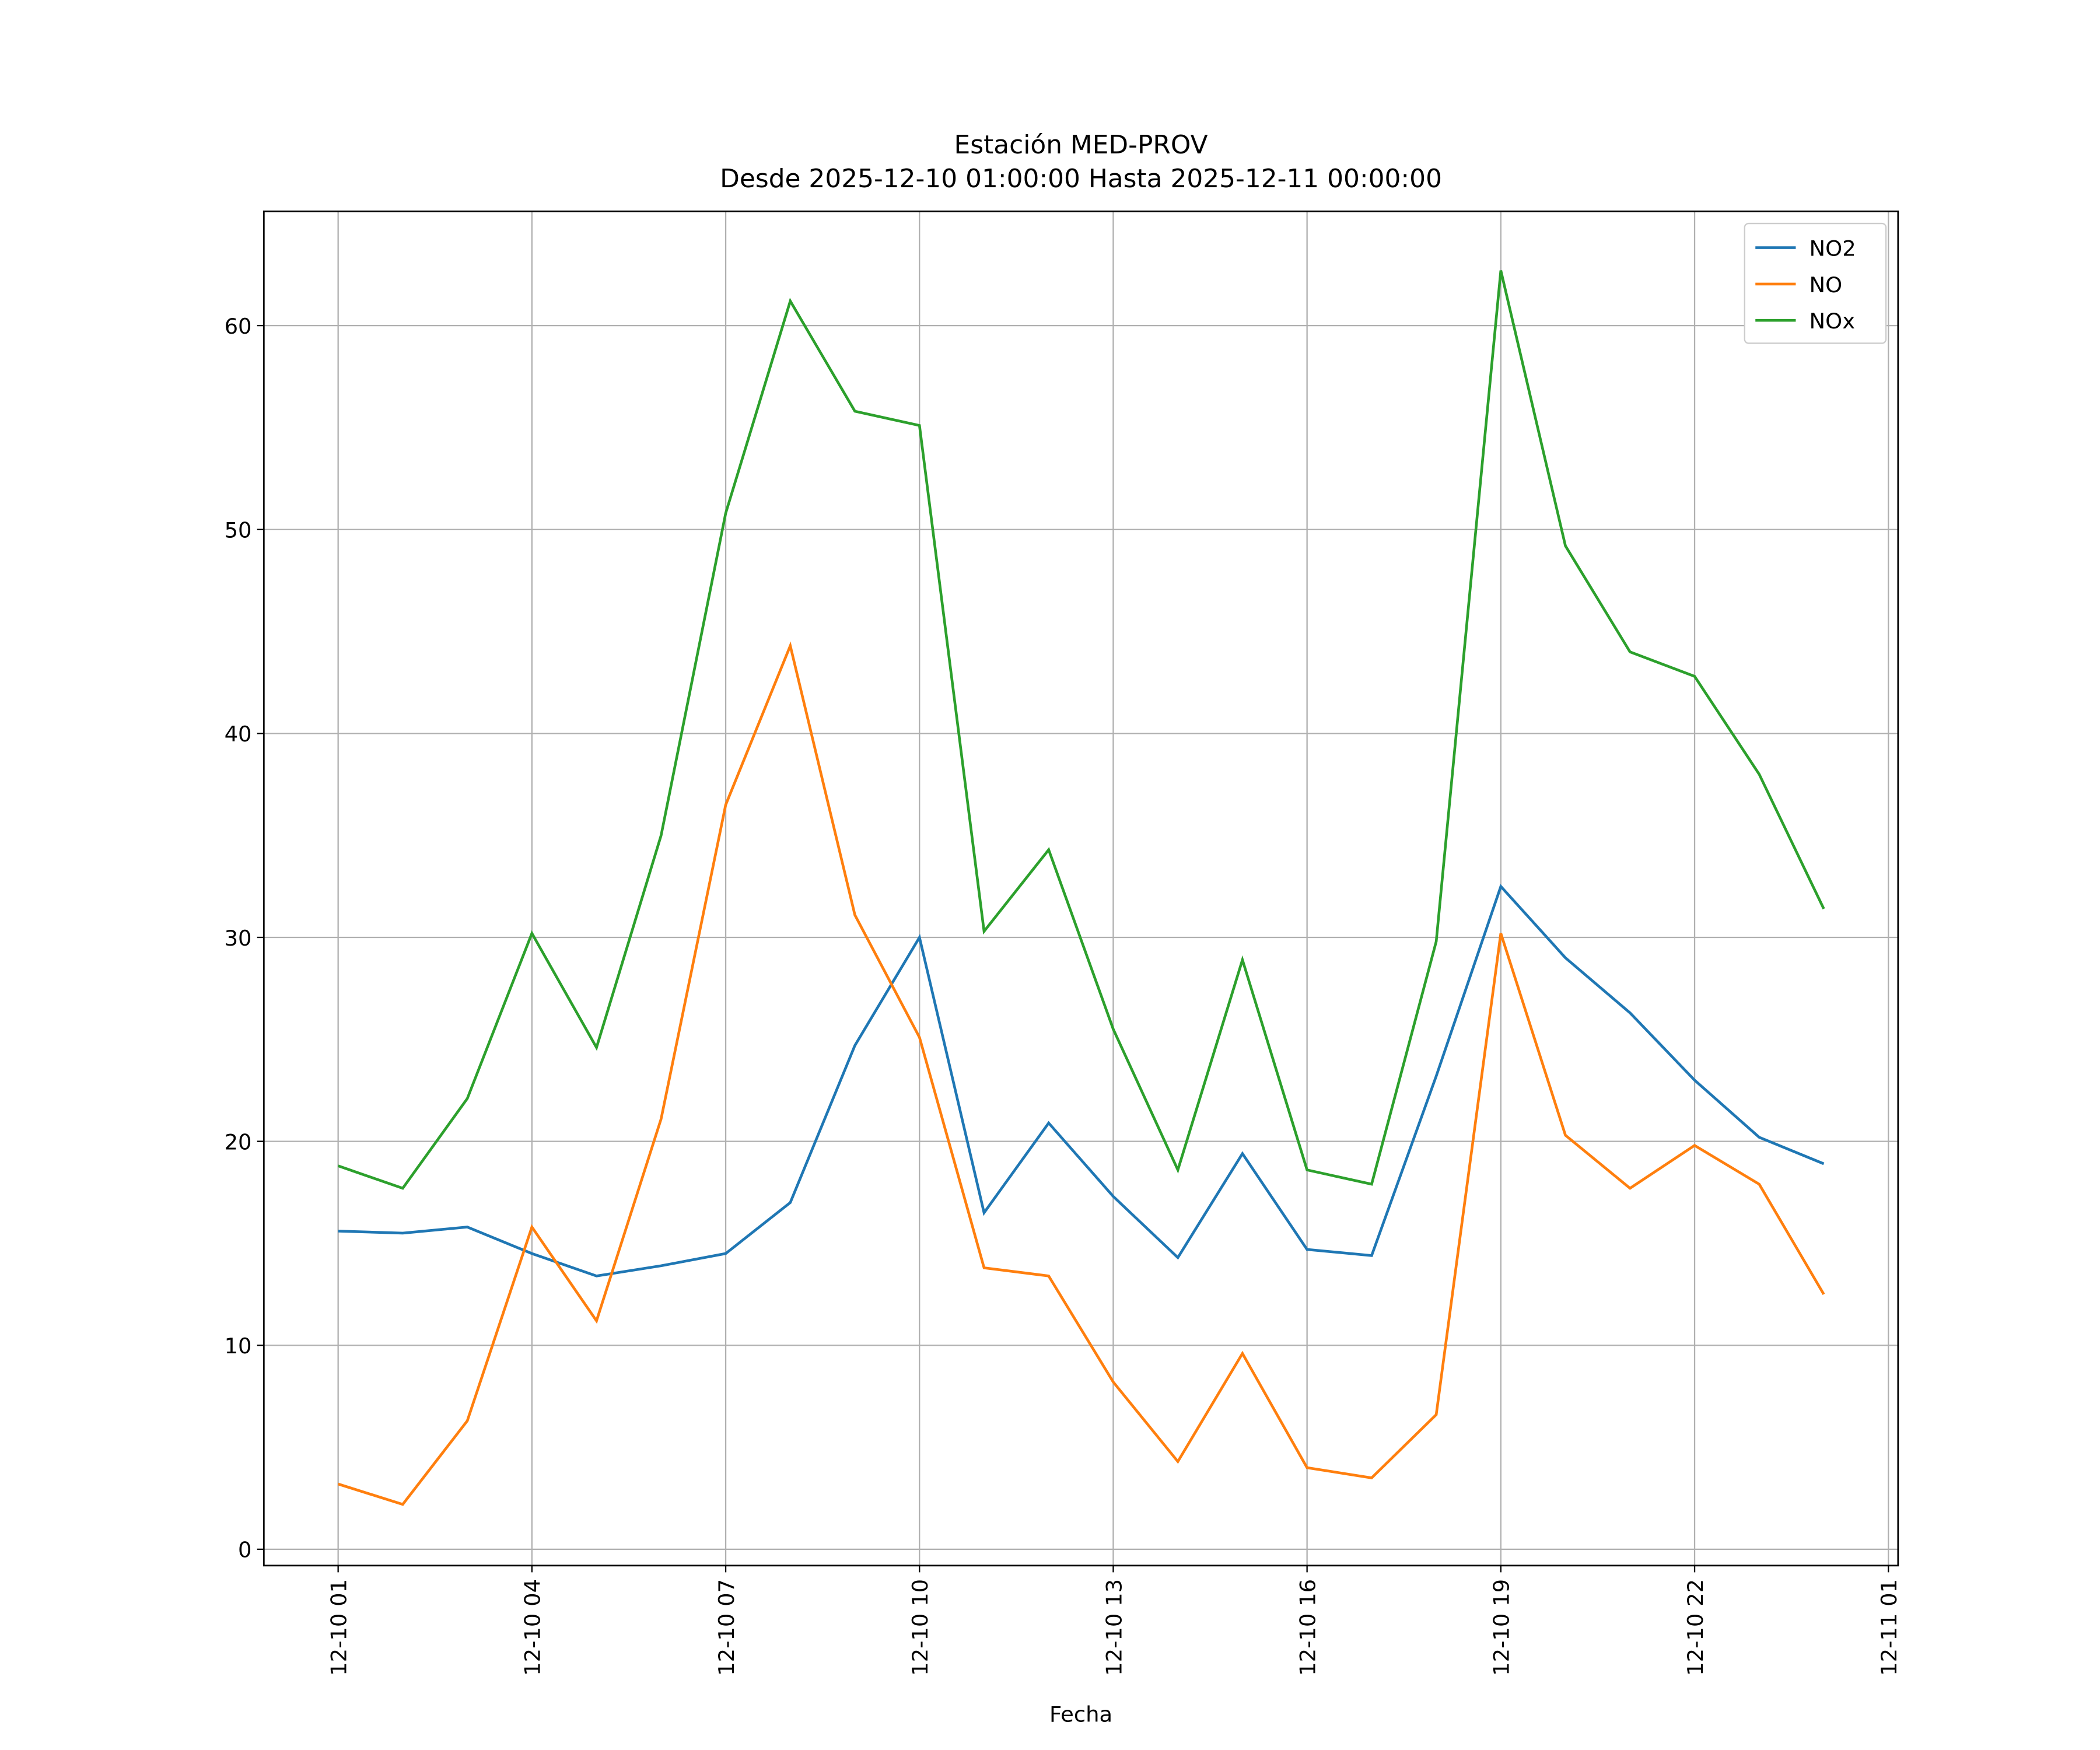 This screenshot has height=1750, width=2100. What do you see at coordinates (1081, 145) in the screenshot?
I see `chart-title: Estación MED-PROV` at bounding box center [1081, 145].